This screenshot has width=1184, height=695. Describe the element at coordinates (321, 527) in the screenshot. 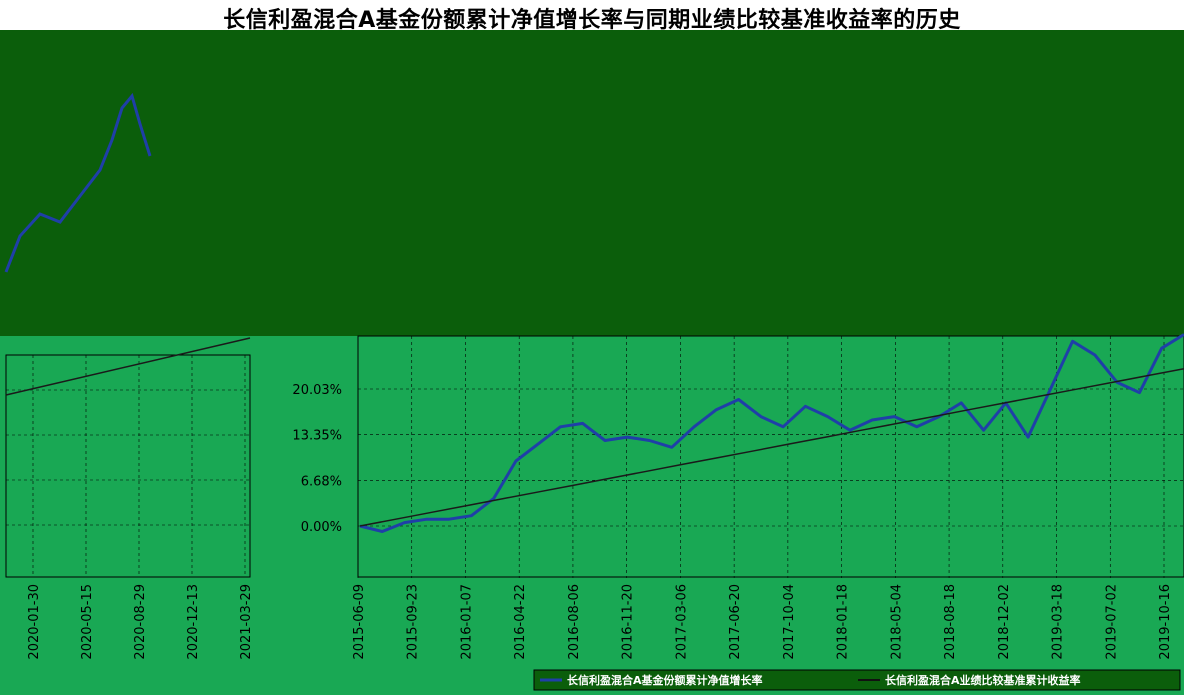

I see `y-tick-label: 0.00%` at that location.